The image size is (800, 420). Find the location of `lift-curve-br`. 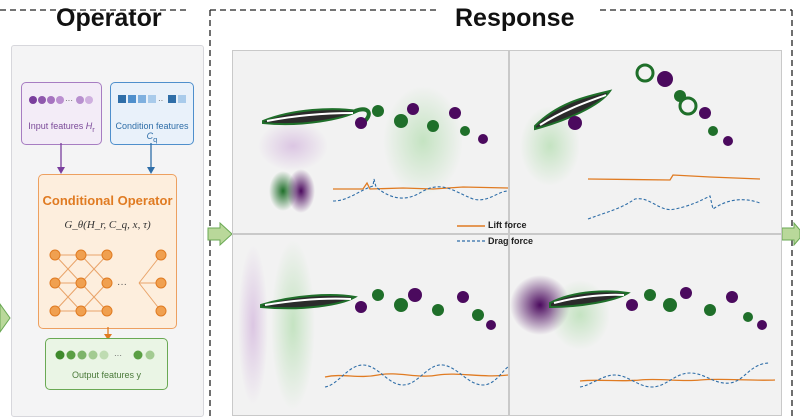

lift-curve-br is located at coordinates (677, 380).